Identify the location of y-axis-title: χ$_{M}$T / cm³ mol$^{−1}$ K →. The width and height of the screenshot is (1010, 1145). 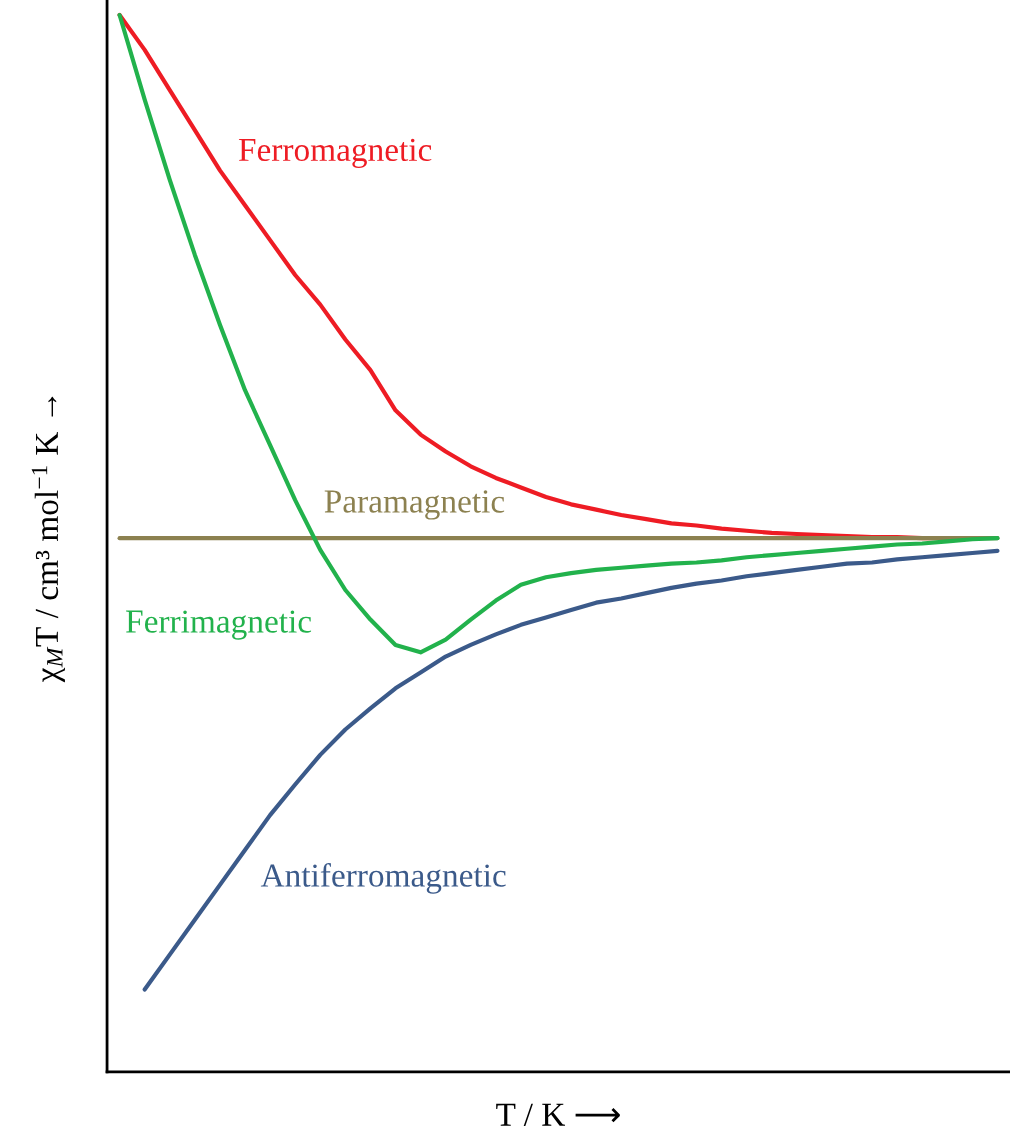
(48, 539).